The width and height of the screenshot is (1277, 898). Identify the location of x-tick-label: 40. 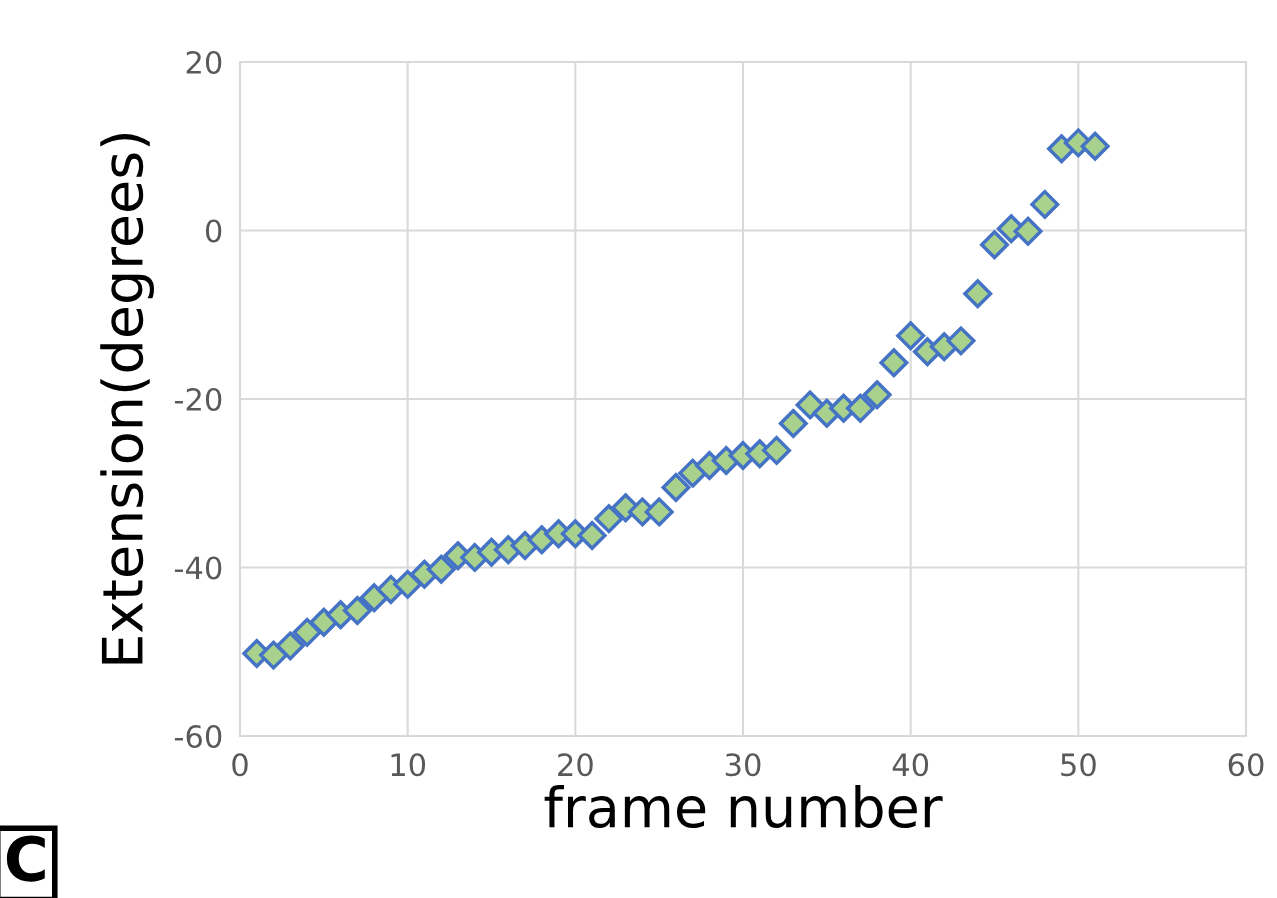
(910, 765).